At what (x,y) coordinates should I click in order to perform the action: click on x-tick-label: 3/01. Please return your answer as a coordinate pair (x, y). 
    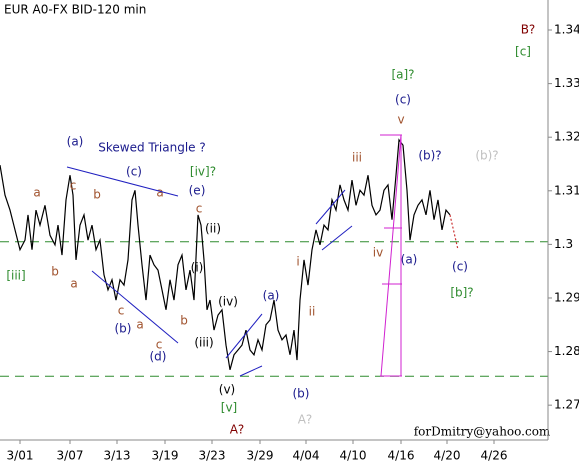
    Looking at the image, I should click on (20, 455).